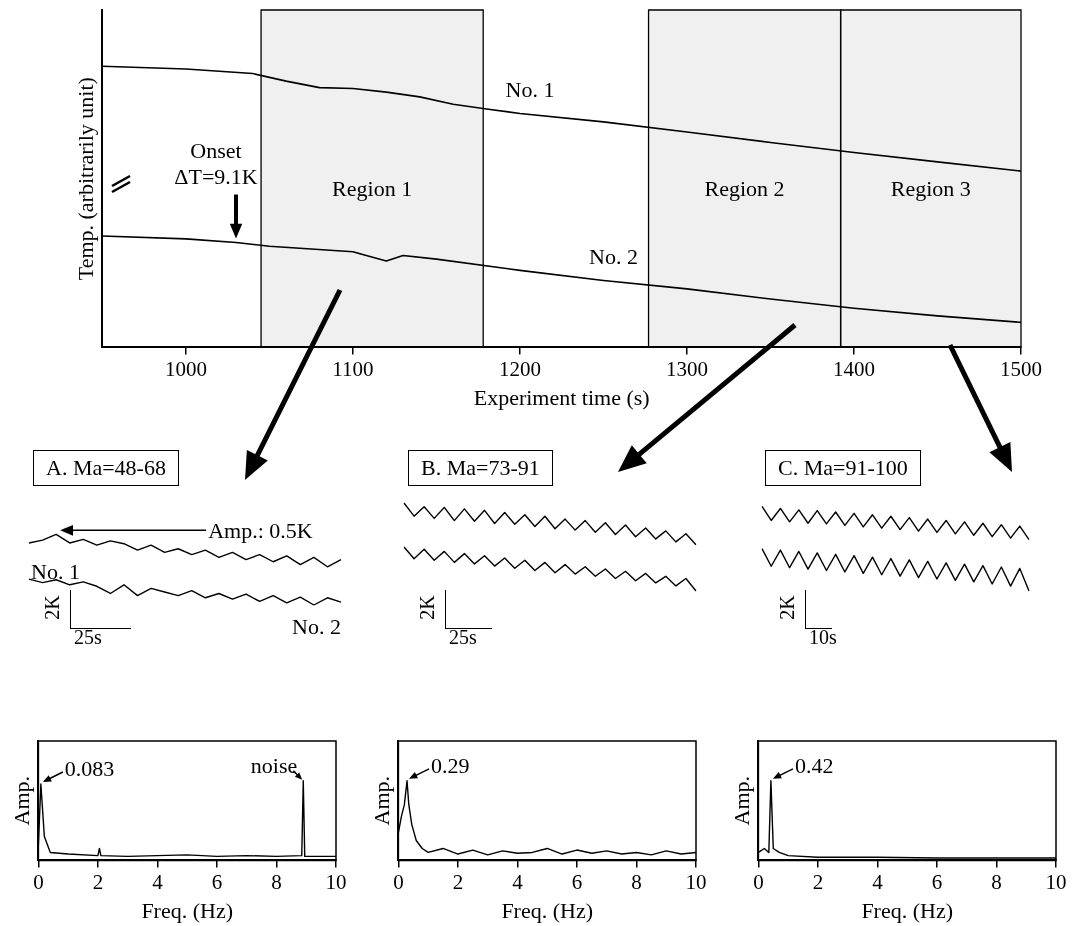 This screenshot has width=1076, height=926. What do you see at coordinates (353, 368) in the screenshot?
I see `x-tick-label: 1100` at bounding box center [353, 368].